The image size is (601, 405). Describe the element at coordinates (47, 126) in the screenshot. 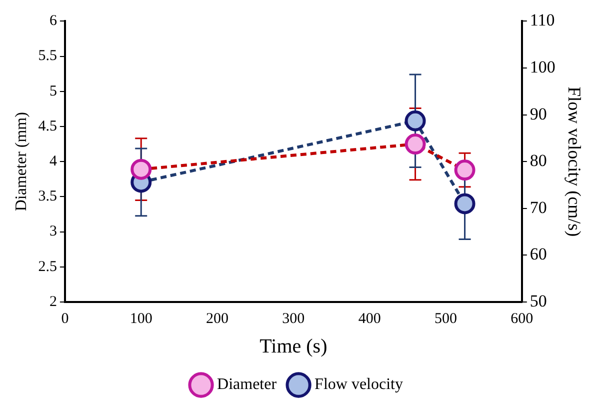

I see `y-tick-label: 4.5` at that location.